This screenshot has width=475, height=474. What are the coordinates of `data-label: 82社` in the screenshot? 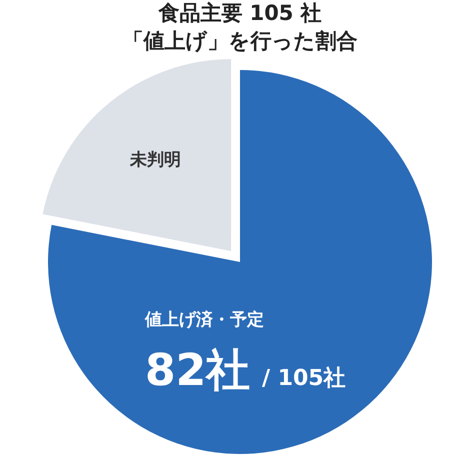 It's located at (197, 370).